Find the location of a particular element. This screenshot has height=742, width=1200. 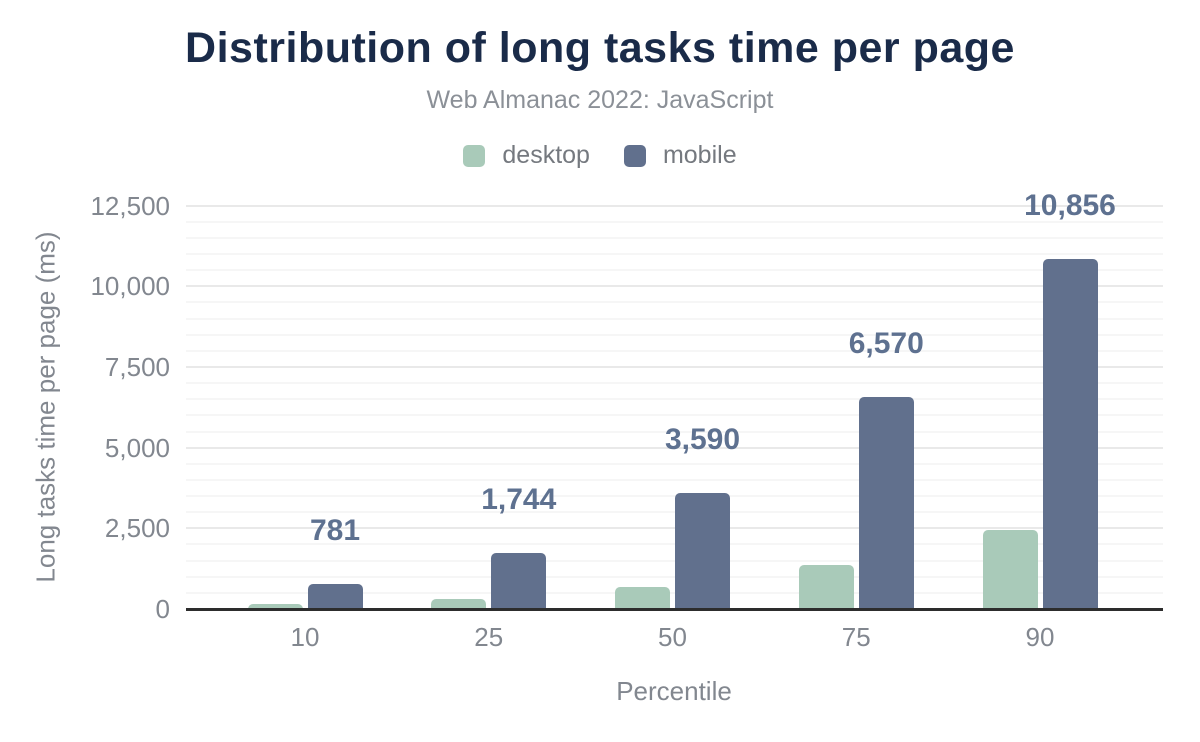

desktop-swatch-icon is located at coordinates (474, 155).